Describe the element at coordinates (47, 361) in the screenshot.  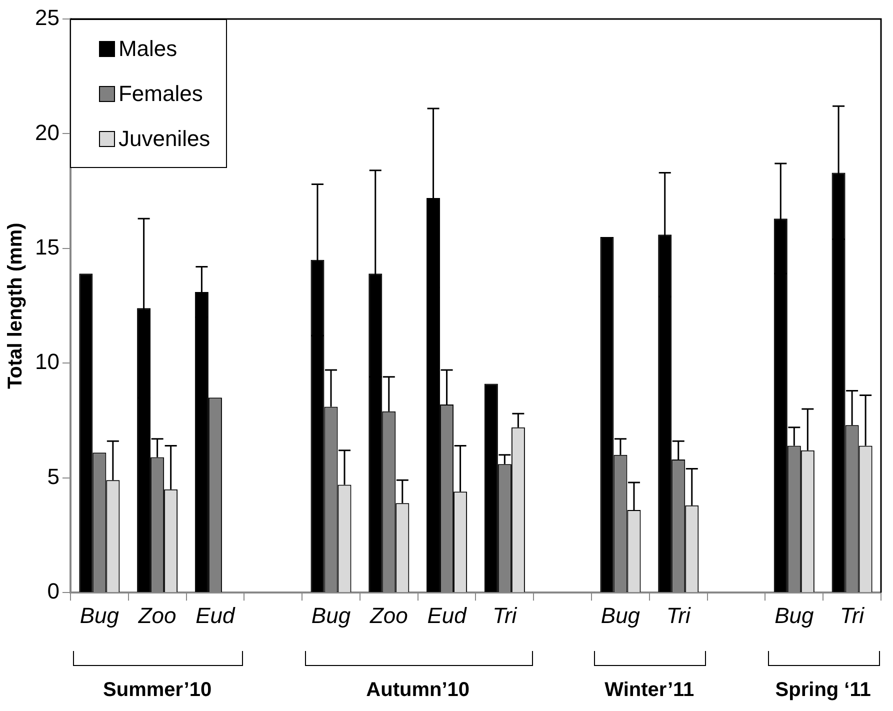
I see `y-tick-label: 10` at that location.